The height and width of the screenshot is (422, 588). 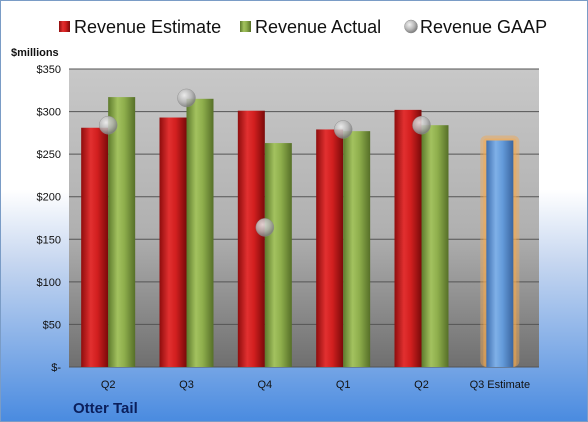 What do you see at coordinates (49, 70) in the screenshot?
I see `y-tick-label: $350` at bounding box center [49, 70].